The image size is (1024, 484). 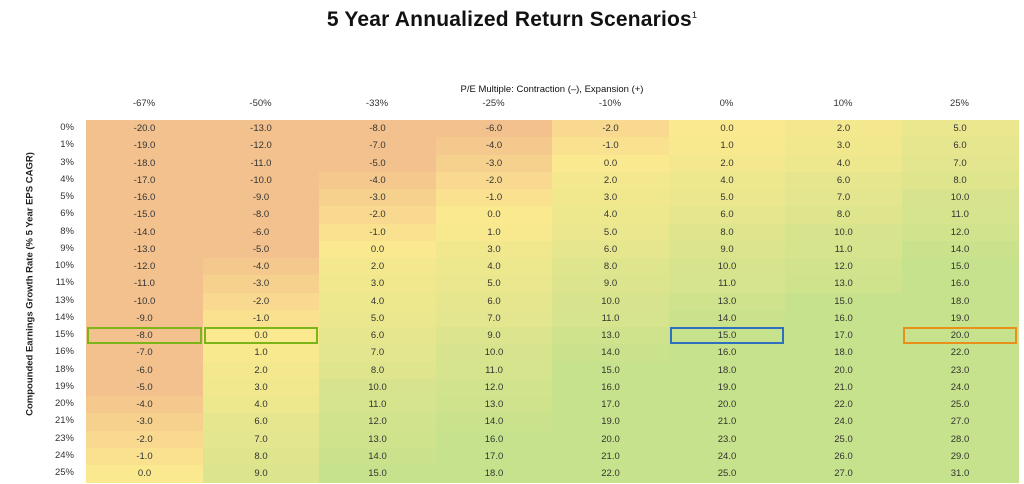 What do you see at coordinates (144, 129) in the screenshot?
I see `heatmap-cell: -20.0` at bounding box center [144, 129].